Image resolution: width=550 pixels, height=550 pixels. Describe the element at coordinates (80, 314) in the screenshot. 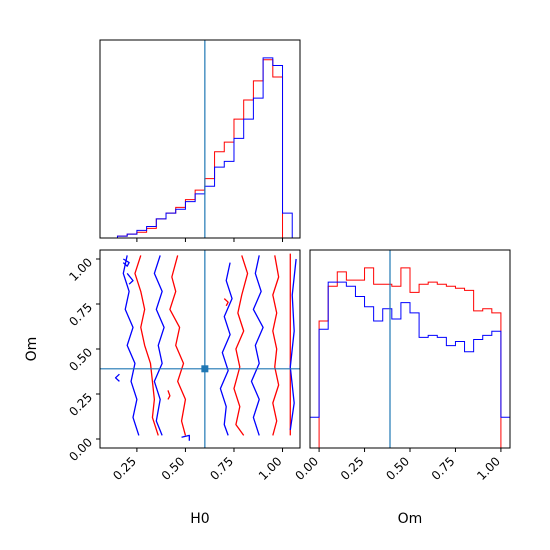

I see `om-y-tick-label: 0.75` at that location.